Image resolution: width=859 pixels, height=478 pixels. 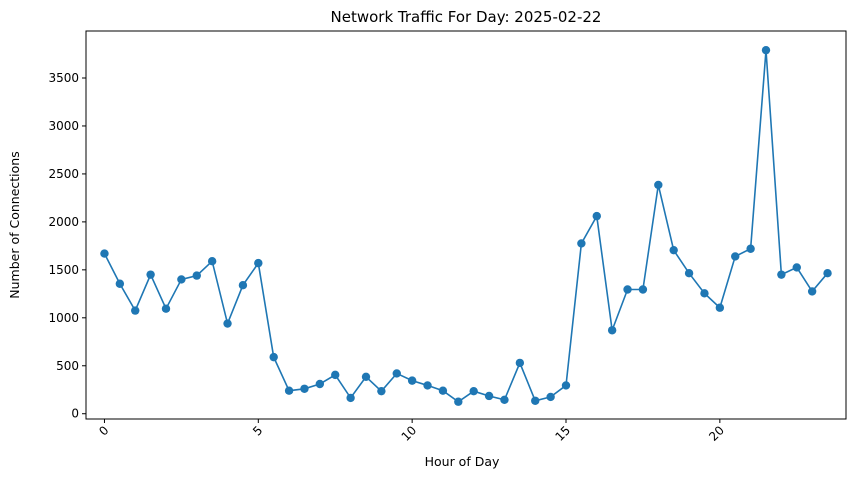 I want to click on y-tick-label: 3500, so click(x=63, y=78).